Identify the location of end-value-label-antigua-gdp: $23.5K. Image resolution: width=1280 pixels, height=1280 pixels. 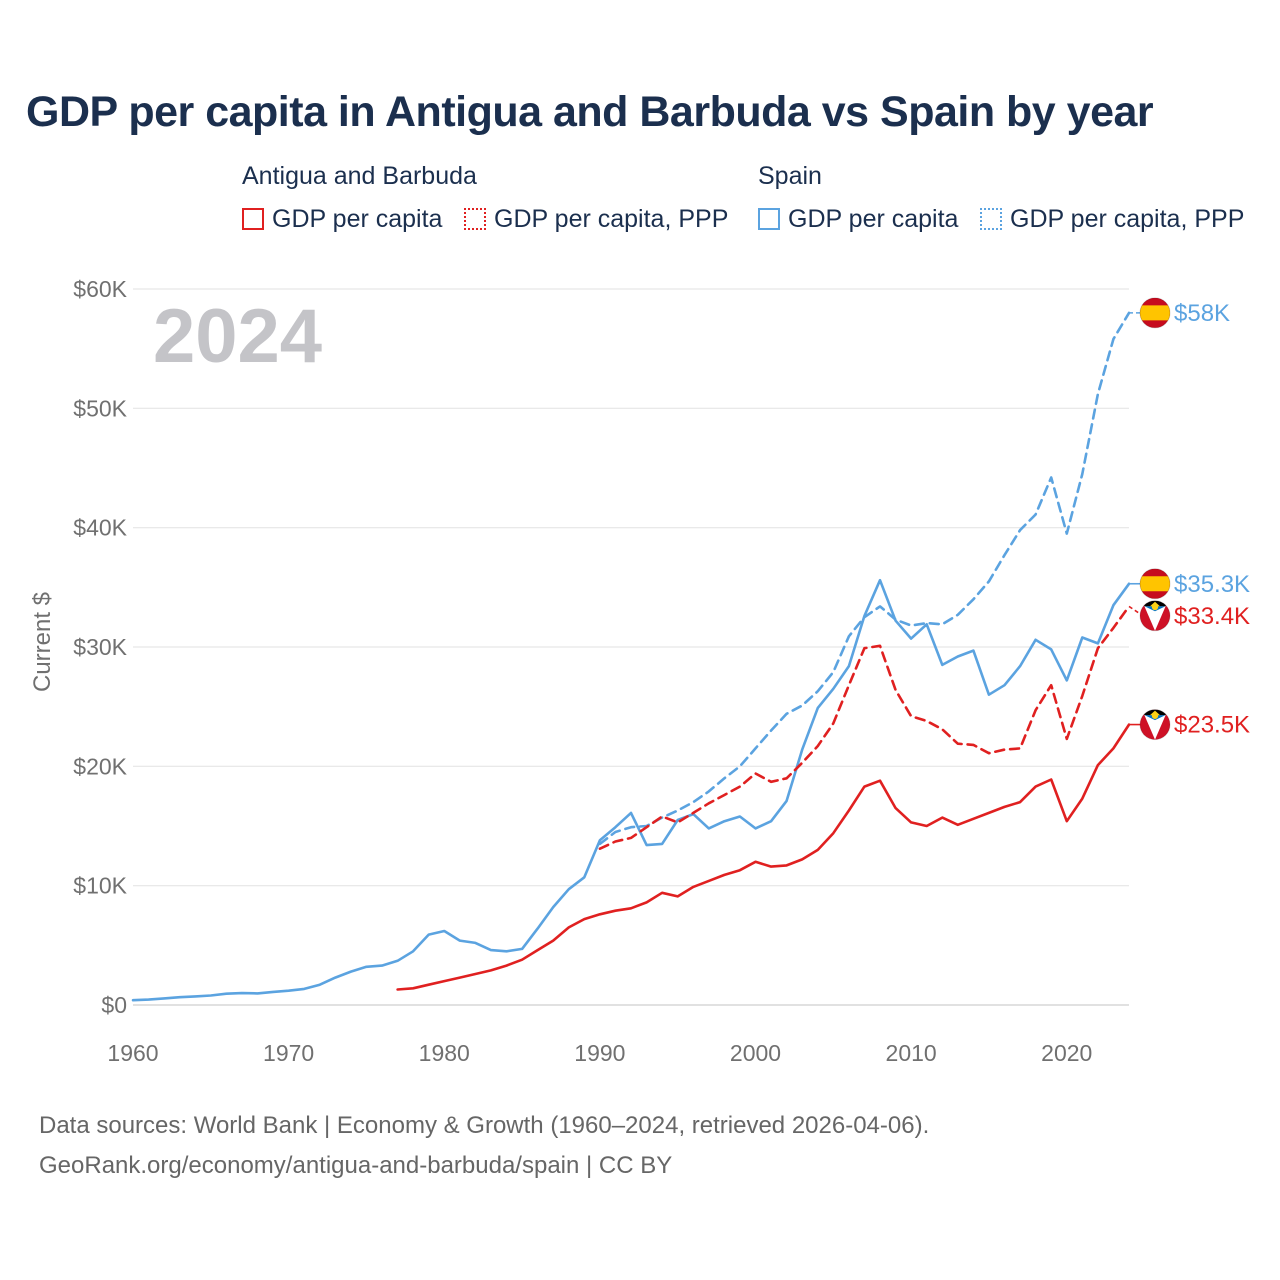
(1212, 725).